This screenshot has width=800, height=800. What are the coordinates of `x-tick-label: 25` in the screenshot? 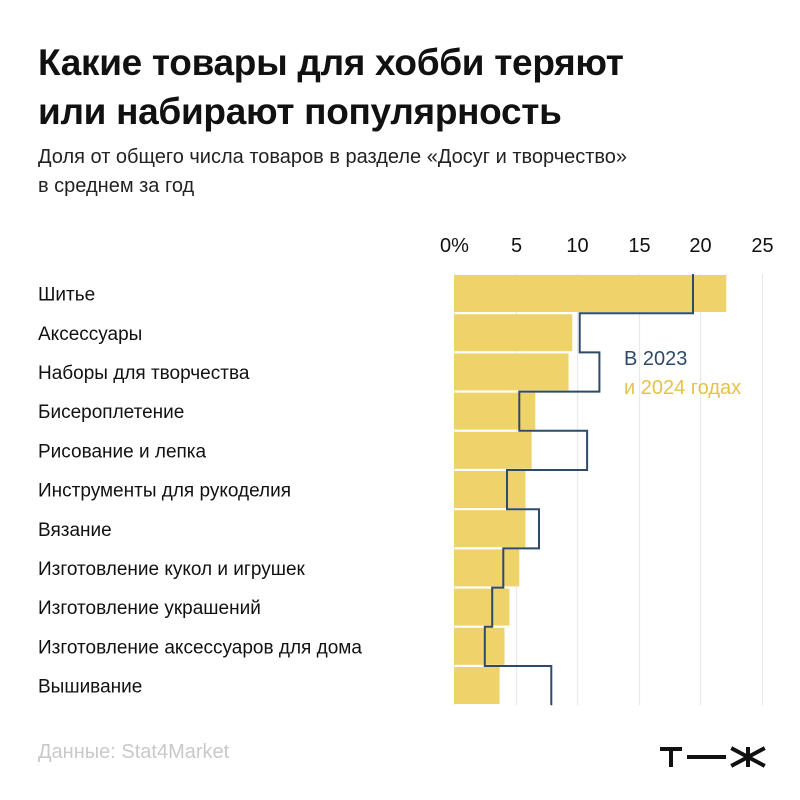 It's located at (762, 246).